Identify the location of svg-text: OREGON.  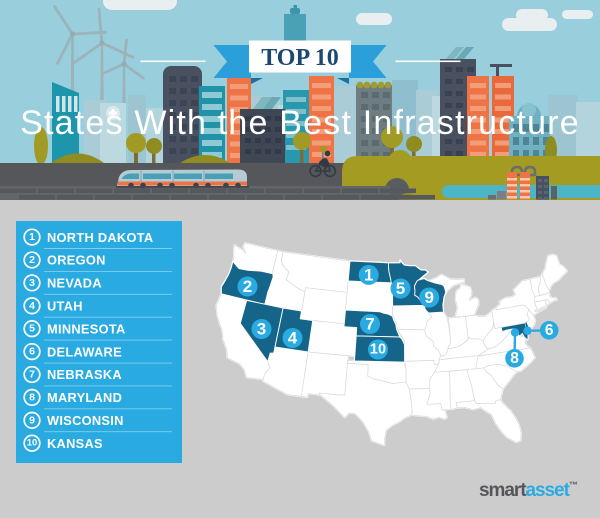
(76, 260).